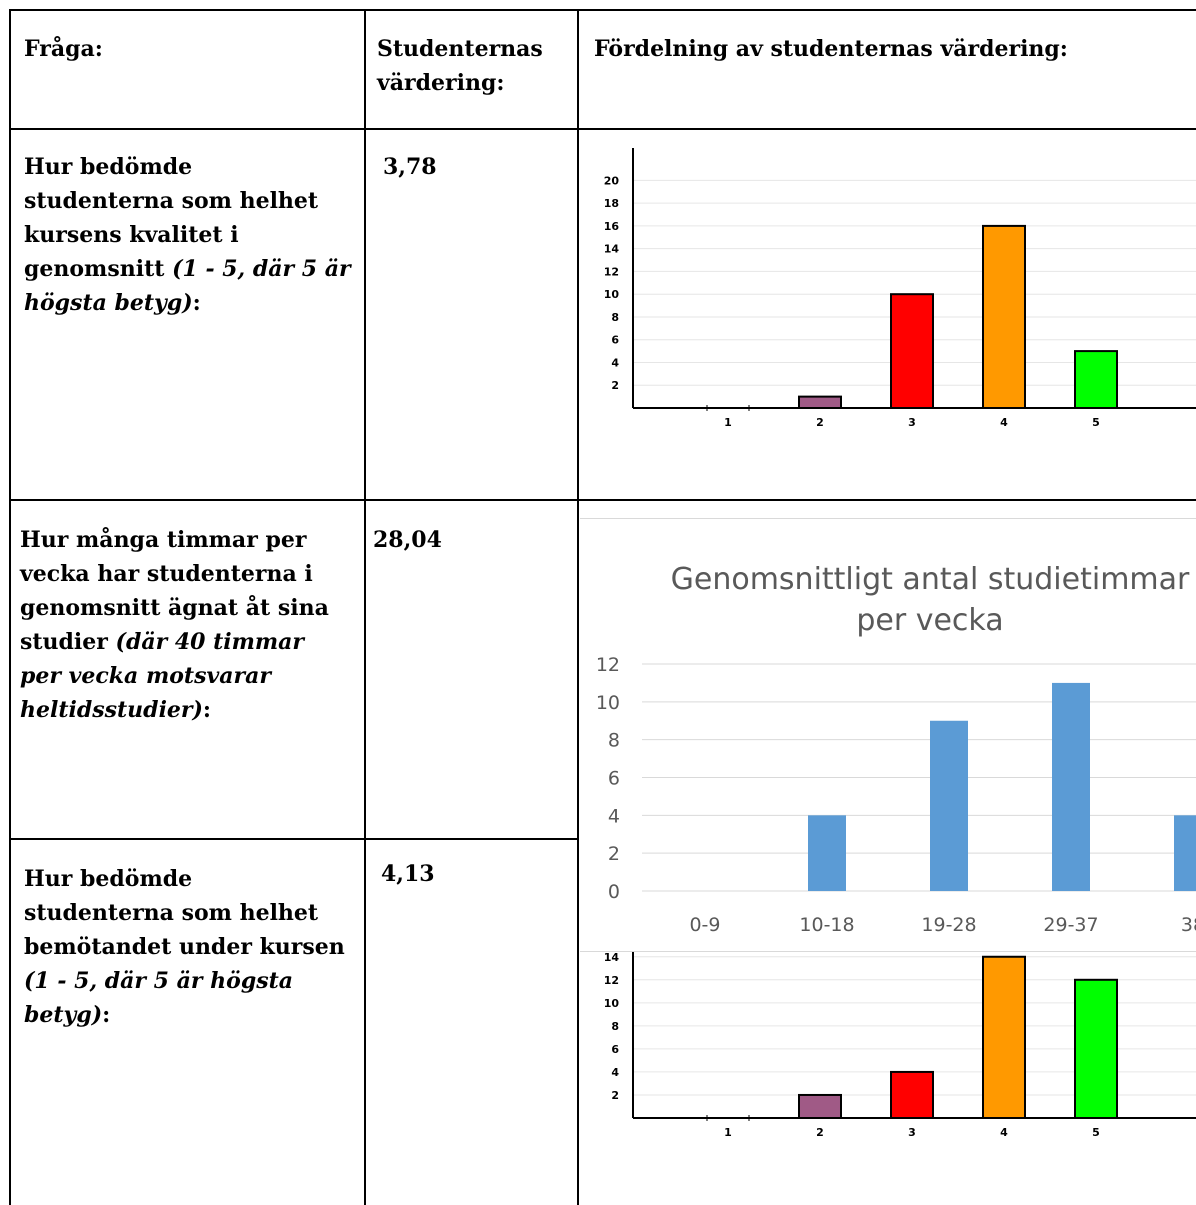 Image resolution: width=1196 pixels, height=1205 pixels. I want to click on y-tick-label: 16, so click(612, 226).